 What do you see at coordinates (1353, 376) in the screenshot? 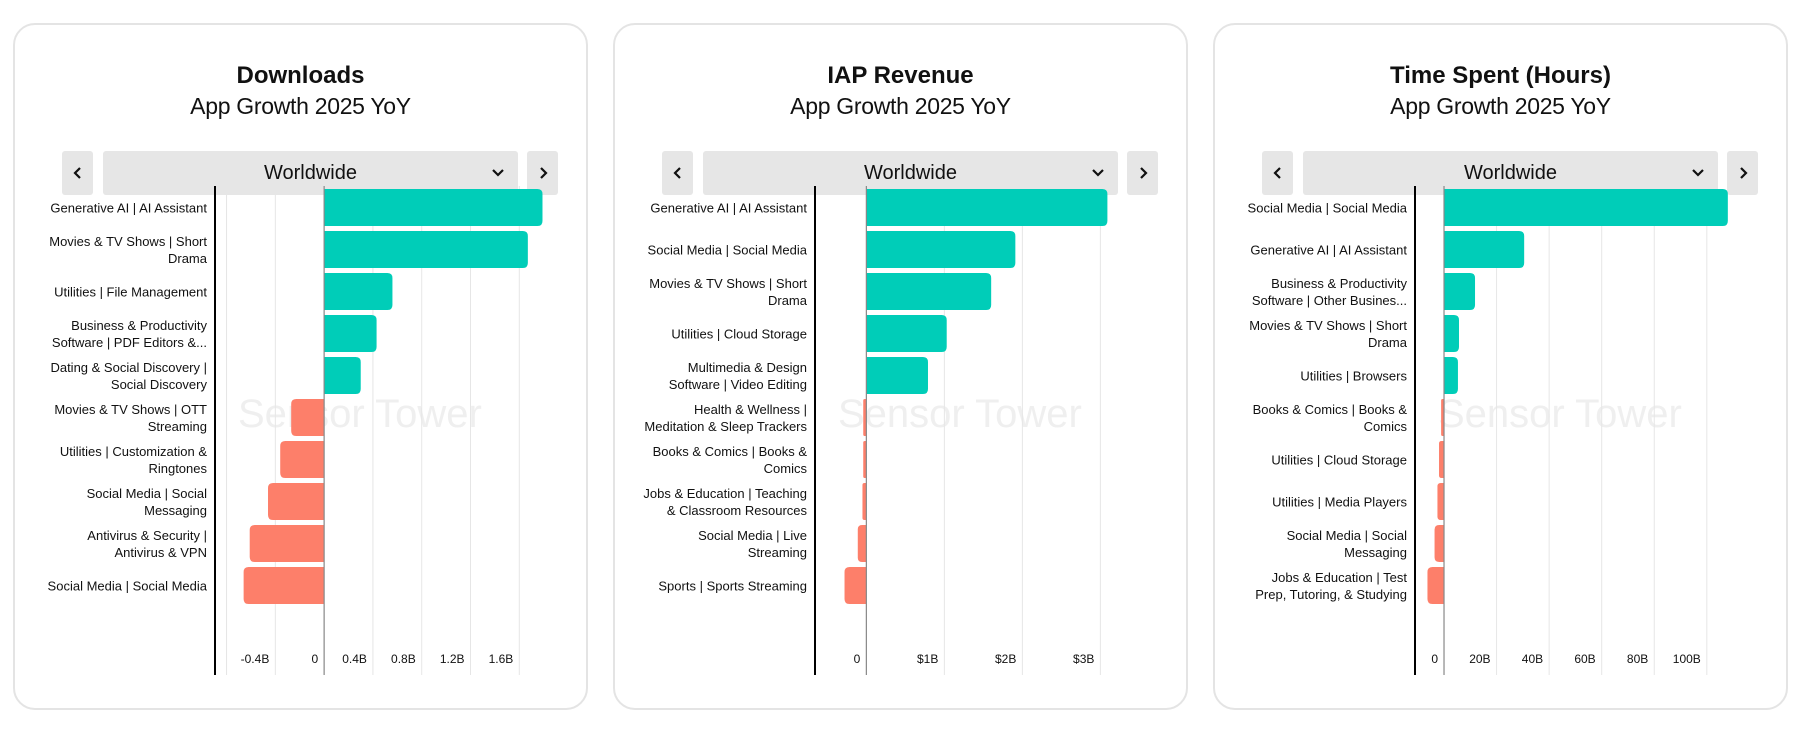
I see `category-label: Utilities | Browsers` at bounding box center [1353, 376].